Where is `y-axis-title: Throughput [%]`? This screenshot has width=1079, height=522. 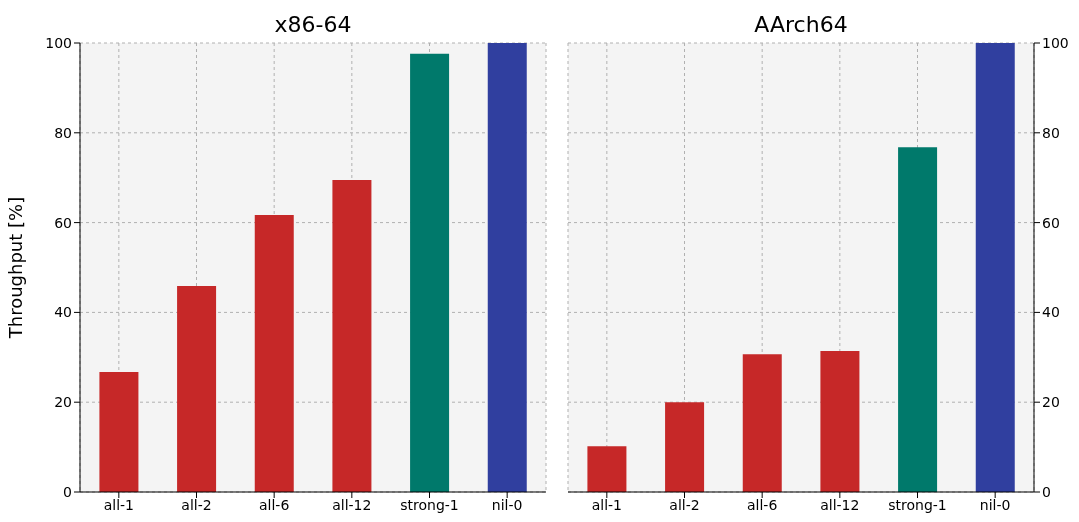 y-axis-title: Throughput [%] is located at coordinates (16, 268).